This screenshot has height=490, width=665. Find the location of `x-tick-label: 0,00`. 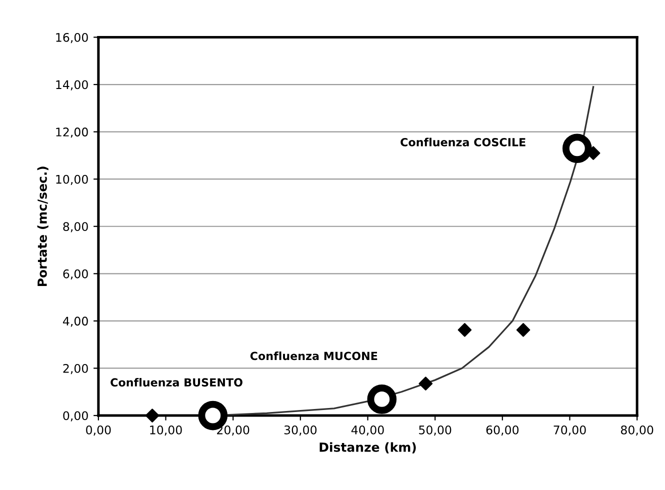

x-tick-label: 0,00 is located at coordinates (98, 430).